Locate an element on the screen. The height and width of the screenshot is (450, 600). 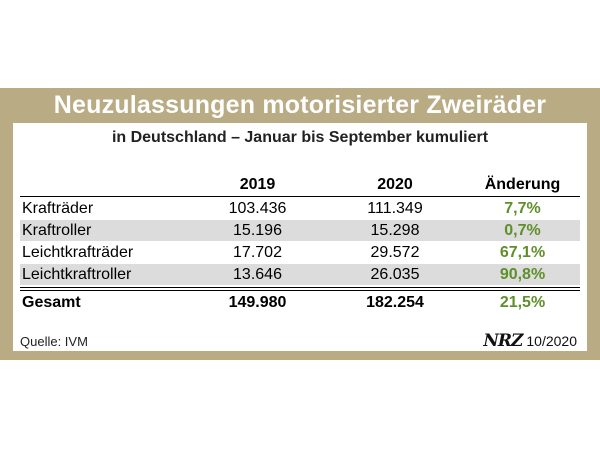
row-label: Leichtkraftroller is located at coordinates (77, 274).